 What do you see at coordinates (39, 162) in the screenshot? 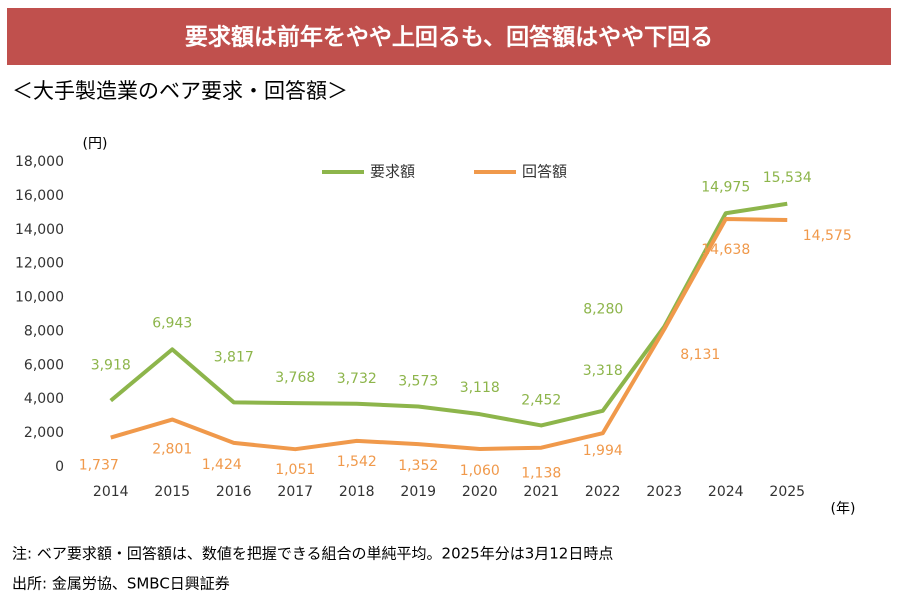
I see `y-tick-label: 18,000` at bounding box center [39, 162].